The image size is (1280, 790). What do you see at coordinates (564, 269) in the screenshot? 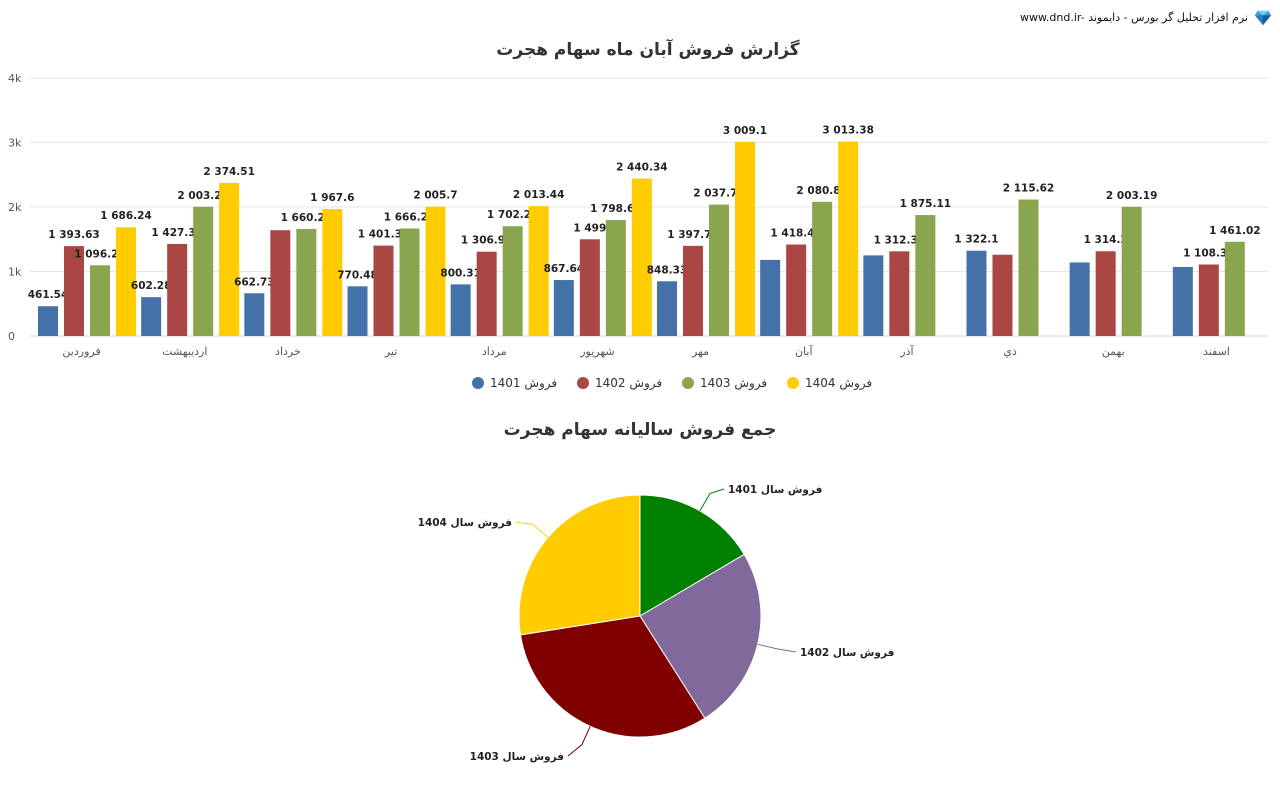
I see `data-label: 867.64` at bounding box center [564, 269].